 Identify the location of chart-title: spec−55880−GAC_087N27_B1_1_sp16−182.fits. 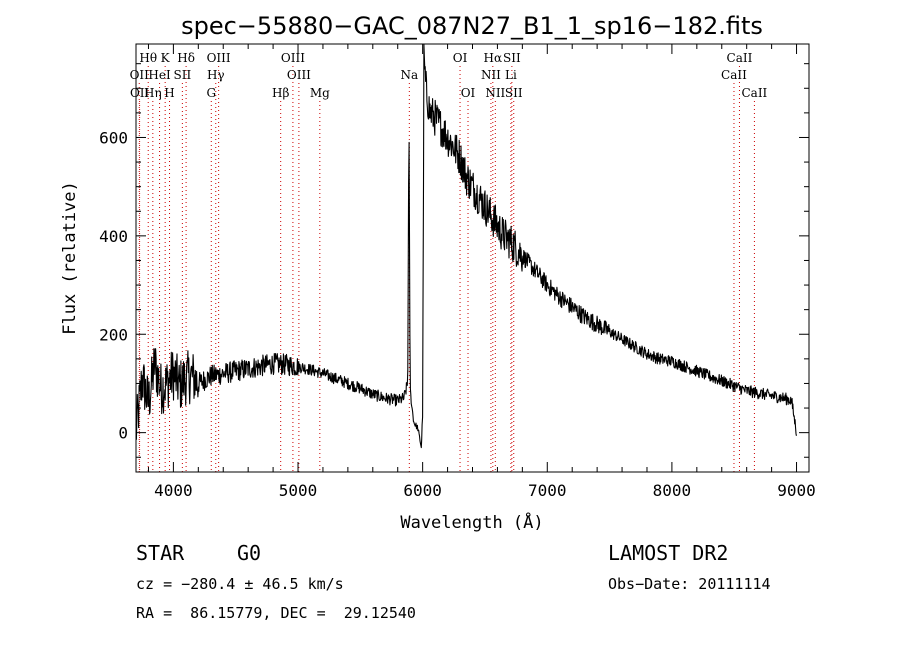
(472, 26).